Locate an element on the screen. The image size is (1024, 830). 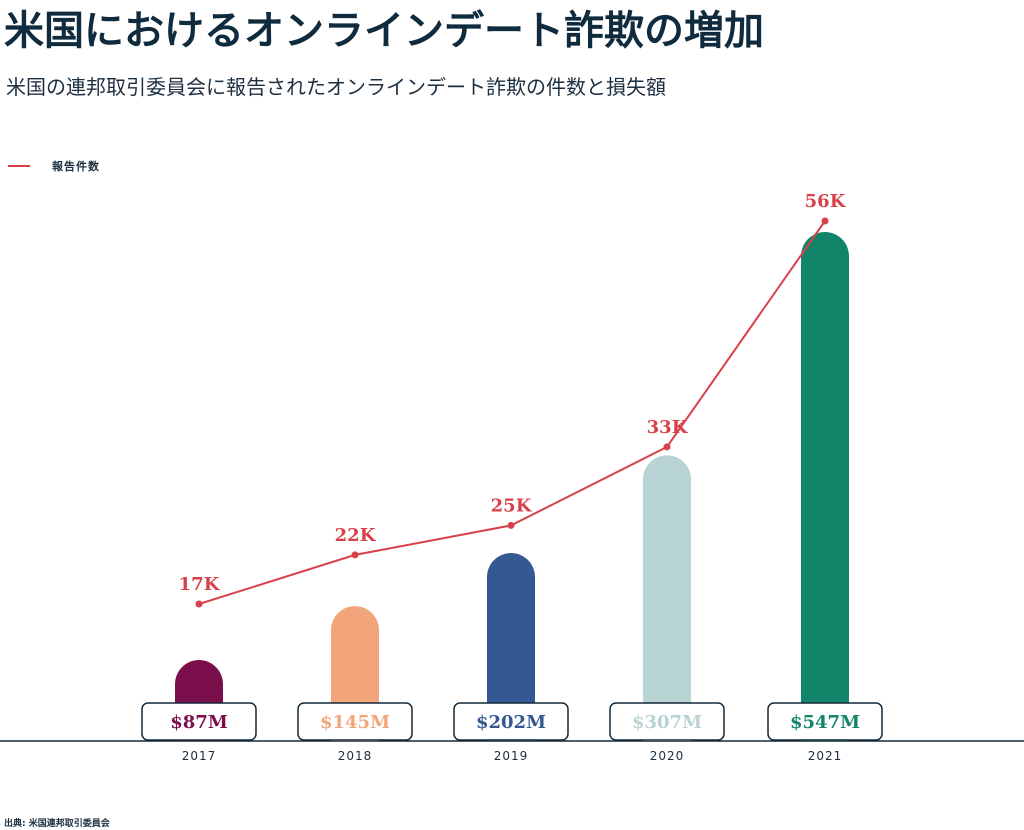
value-box-2017 is located at coordinates (199, 721).